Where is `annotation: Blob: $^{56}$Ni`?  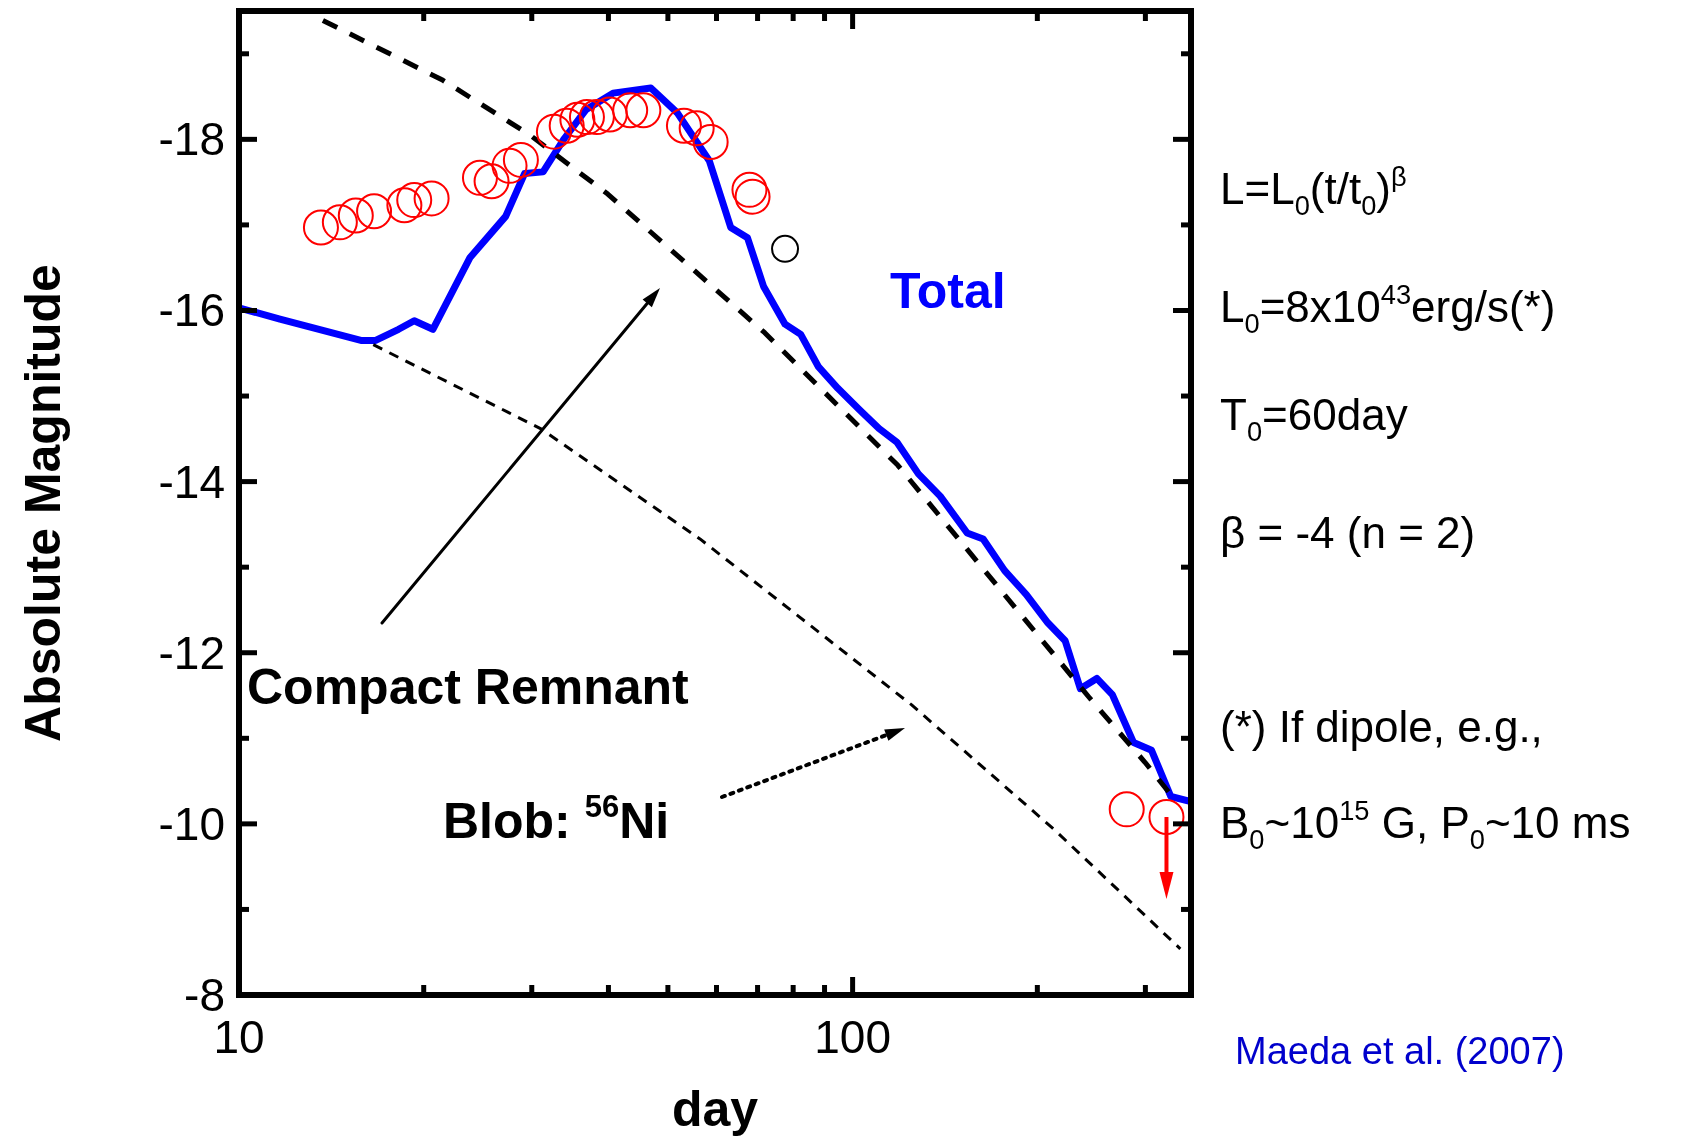
annotation: Blob: $^{56}$Ni is located at coordinates (556, 819).